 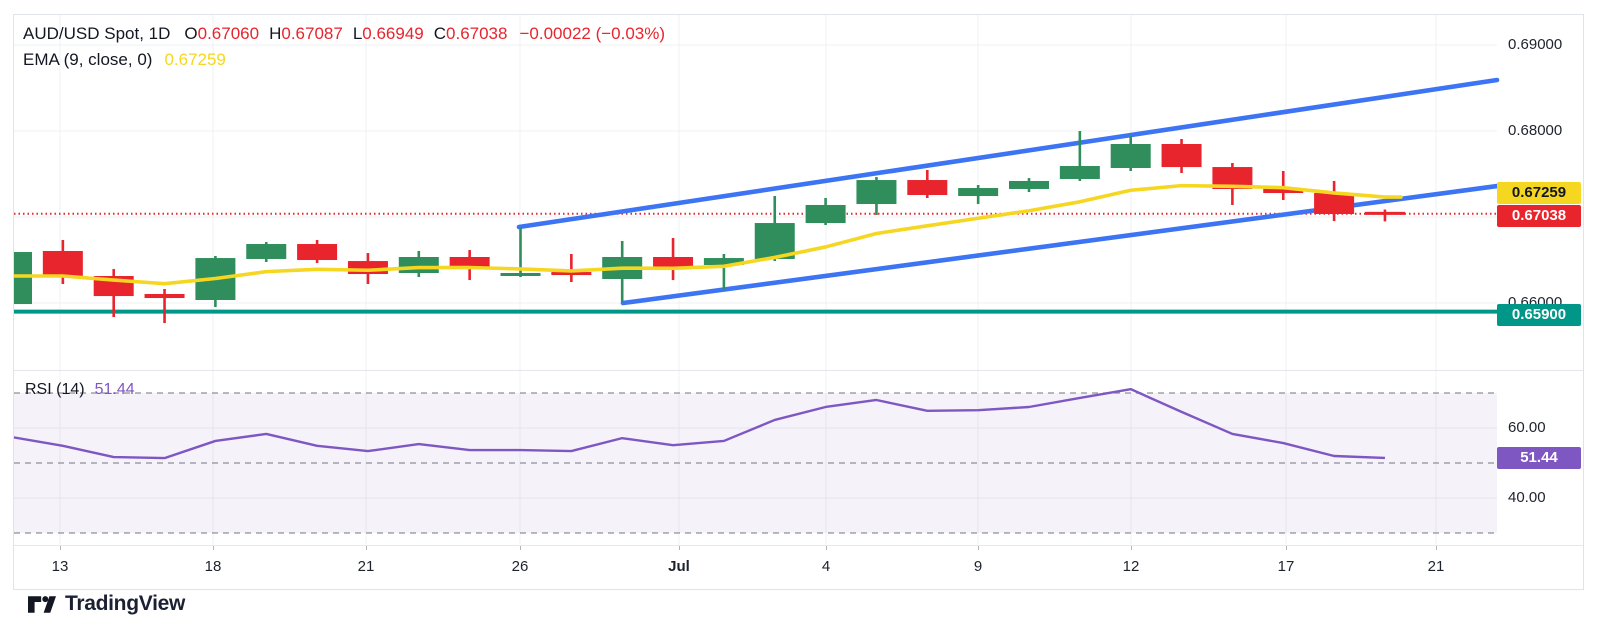 What do you see at coordinates (520, 566) in the screenshot?
I see `time-axis-label: 26` at bounding box center [520, 566].